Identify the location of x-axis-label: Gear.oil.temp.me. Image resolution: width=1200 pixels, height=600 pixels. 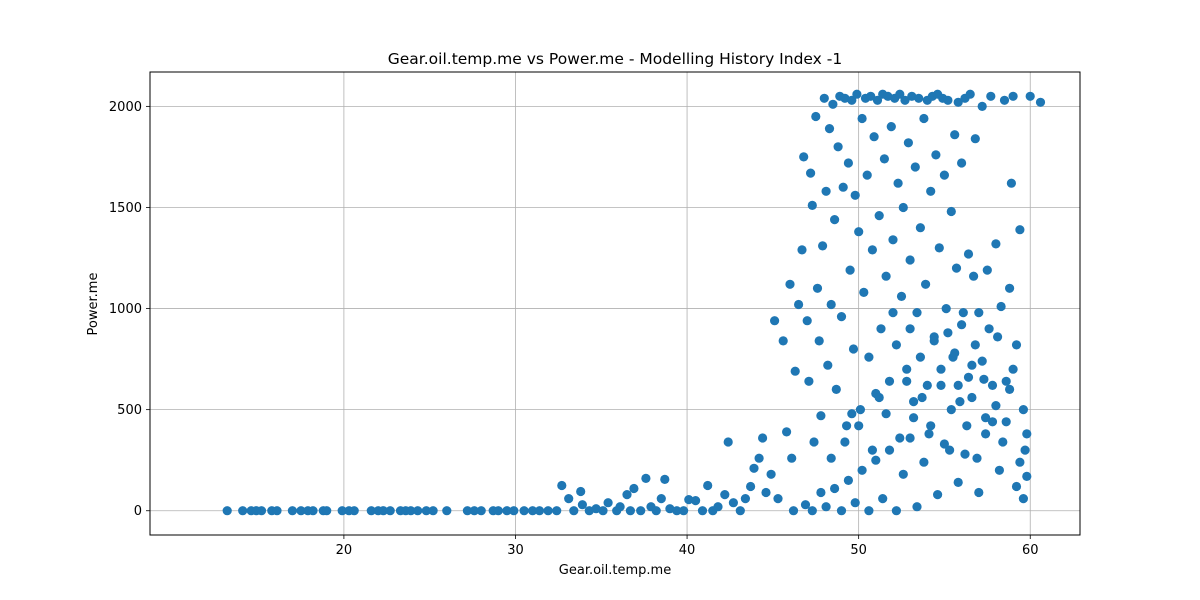
(615, 570).